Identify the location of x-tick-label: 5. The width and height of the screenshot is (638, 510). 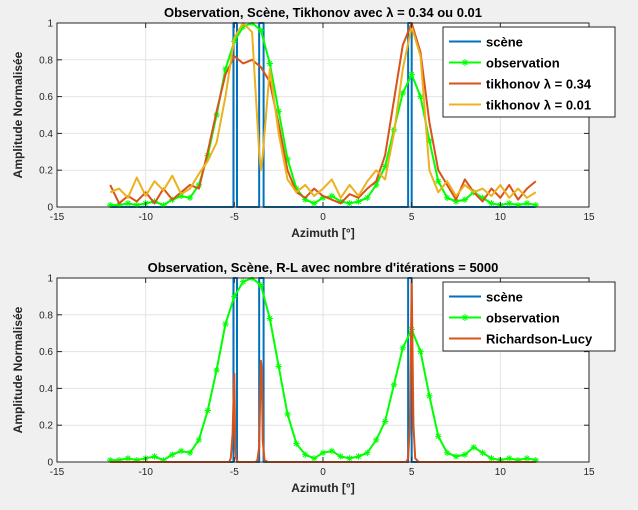
(412, 217).